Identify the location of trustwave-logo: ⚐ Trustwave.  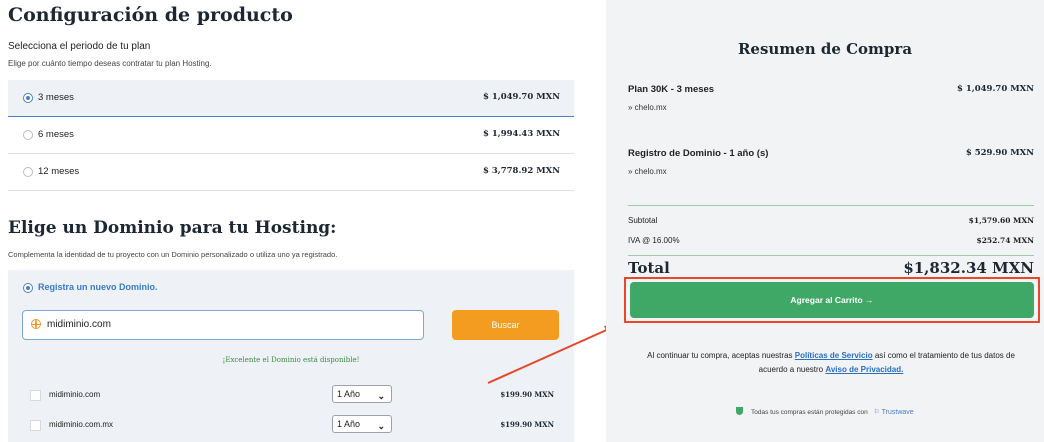
(893, 412).